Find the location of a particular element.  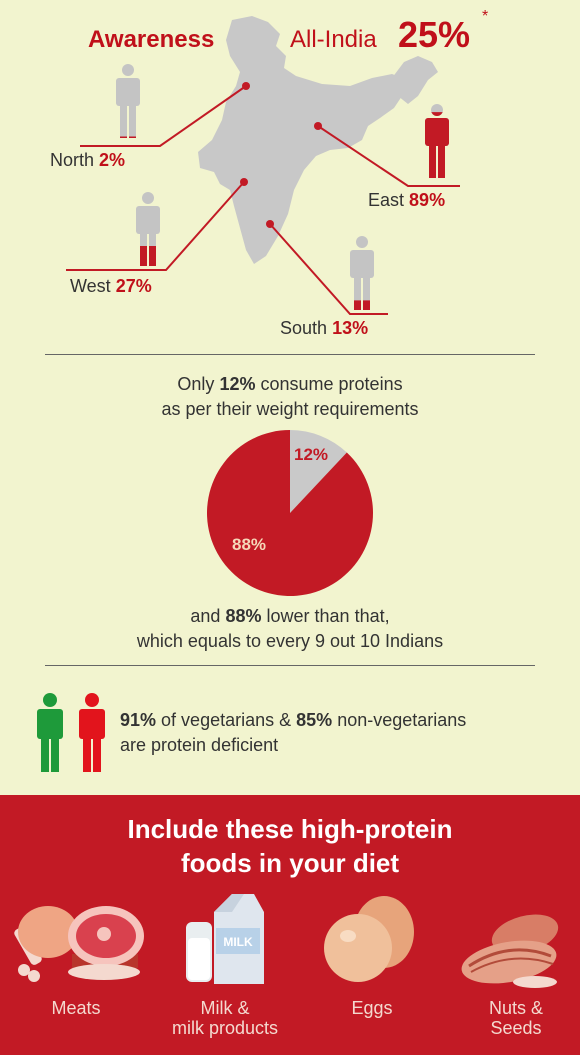

food-label-line2: Seeds is located at coordinates (516, 1028).